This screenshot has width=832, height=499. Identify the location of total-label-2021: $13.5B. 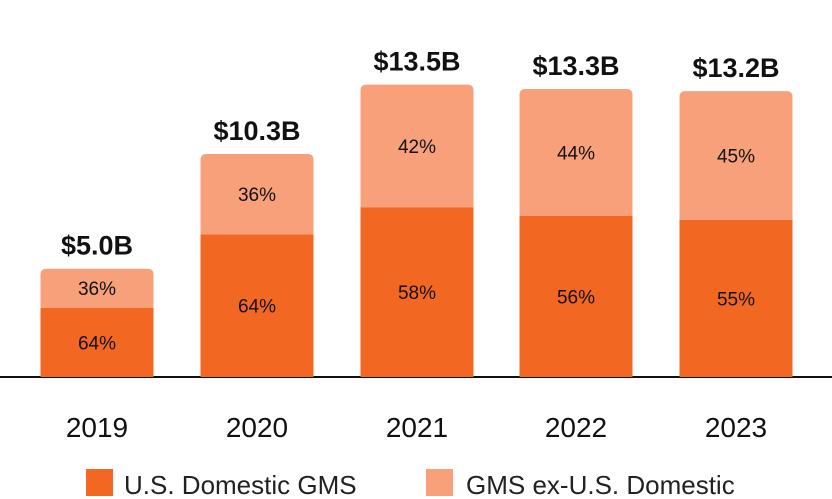
(416, 62).